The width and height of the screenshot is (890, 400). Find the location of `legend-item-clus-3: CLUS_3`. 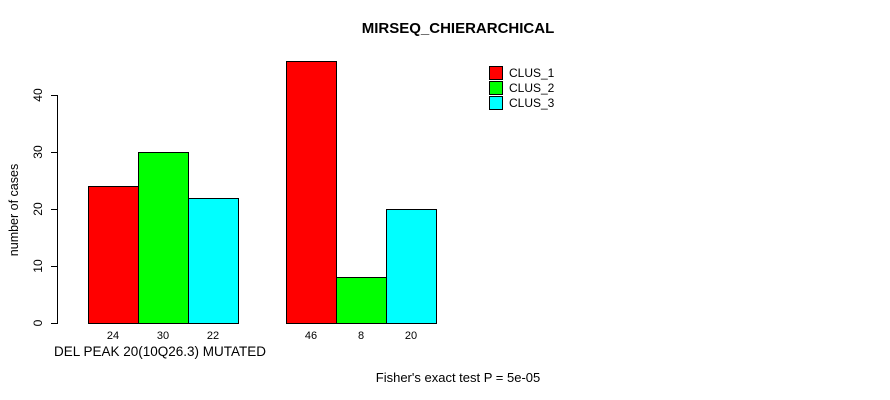

legend-item-clus-3: CLUS_3 is located at coordinates (521, 103).